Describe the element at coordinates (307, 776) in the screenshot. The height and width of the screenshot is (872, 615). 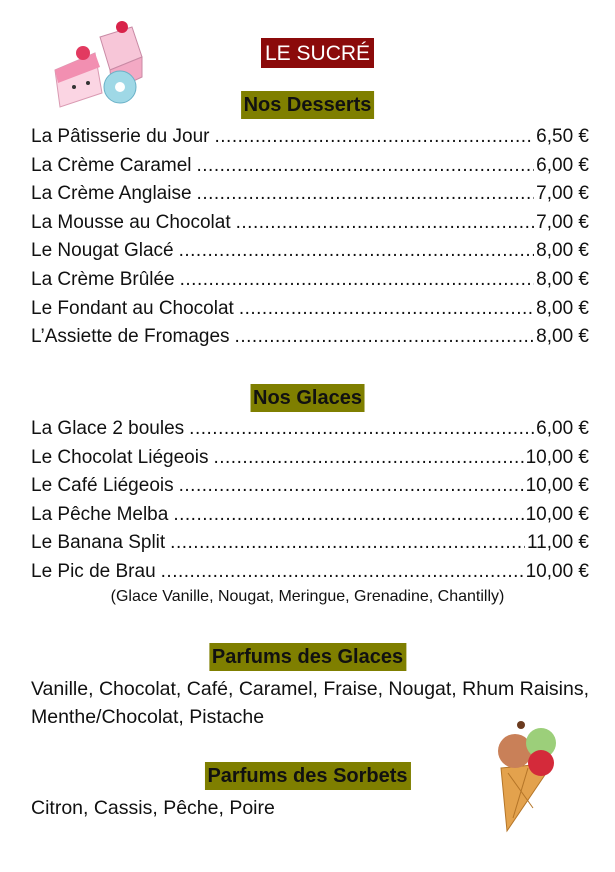
I see `parfums-sorbets-heading: Parfums des Sorbets` at that location.